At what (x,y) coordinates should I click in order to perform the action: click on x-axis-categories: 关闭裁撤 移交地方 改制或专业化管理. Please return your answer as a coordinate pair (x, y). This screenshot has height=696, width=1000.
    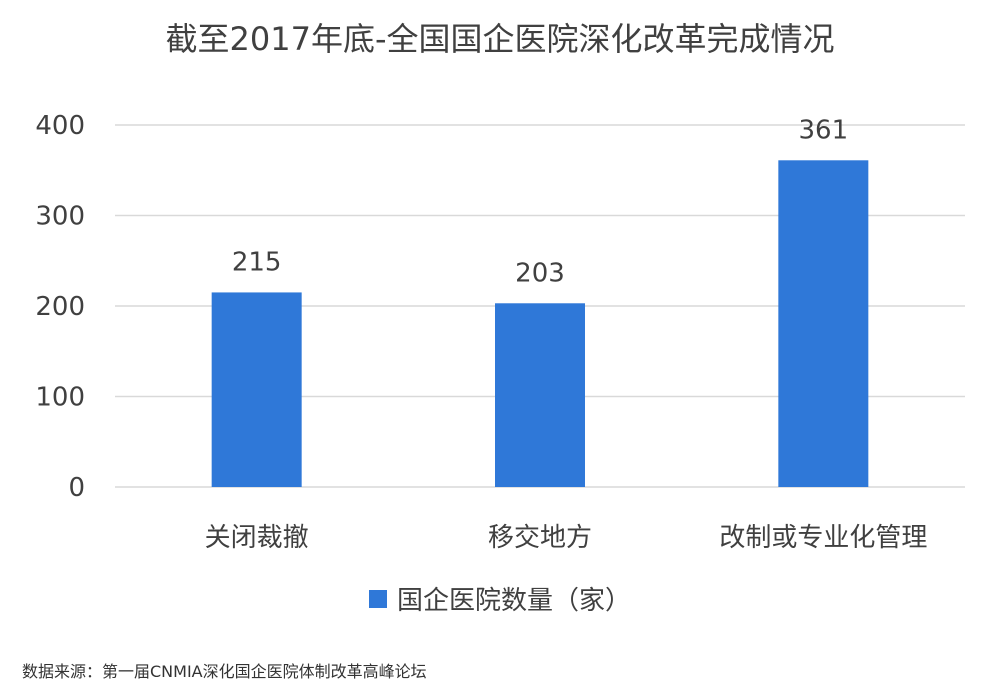
    Looking at the image, I should click on (566, 538).